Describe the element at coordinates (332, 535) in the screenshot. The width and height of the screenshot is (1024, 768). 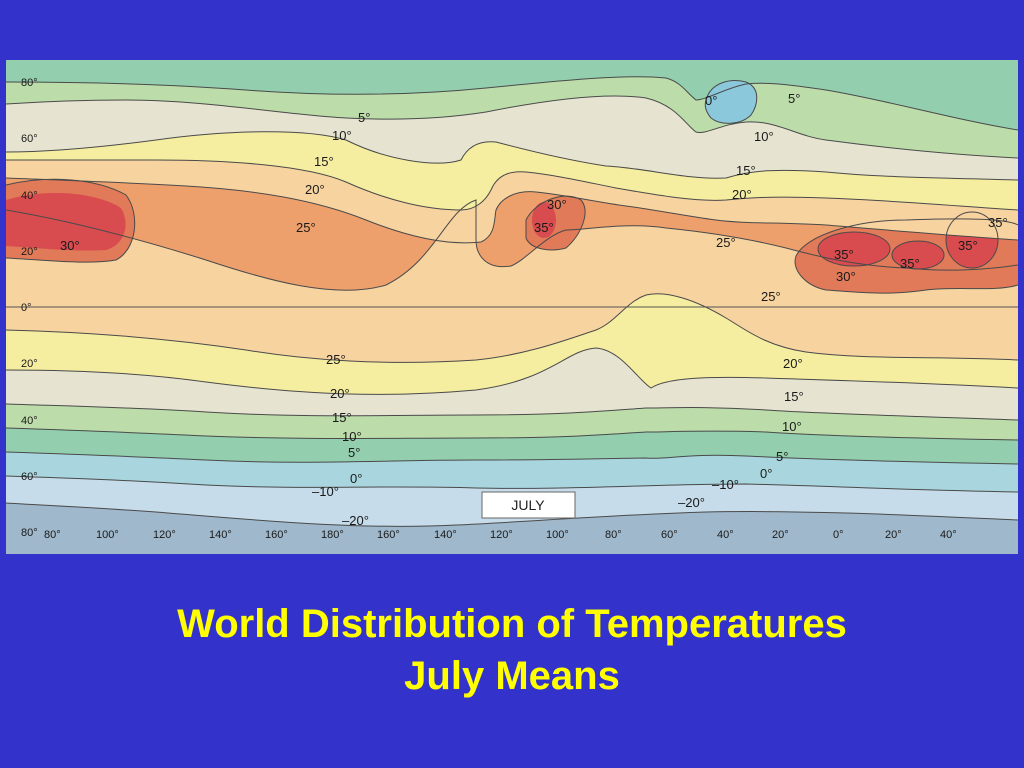
I see `lon-label: 180°` at that location.